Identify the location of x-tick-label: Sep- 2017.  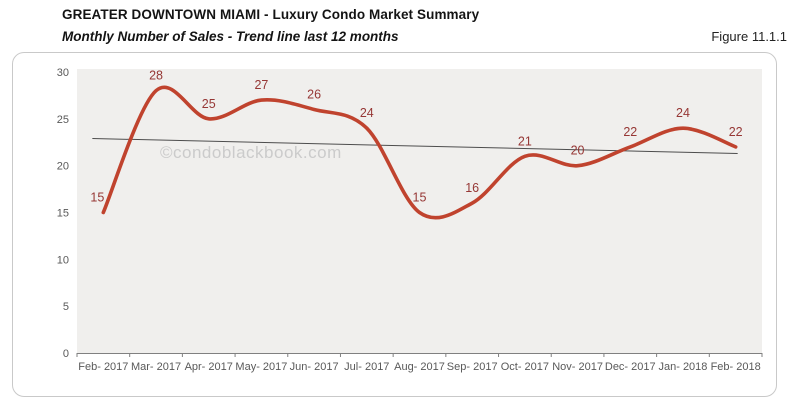
(472, 367).